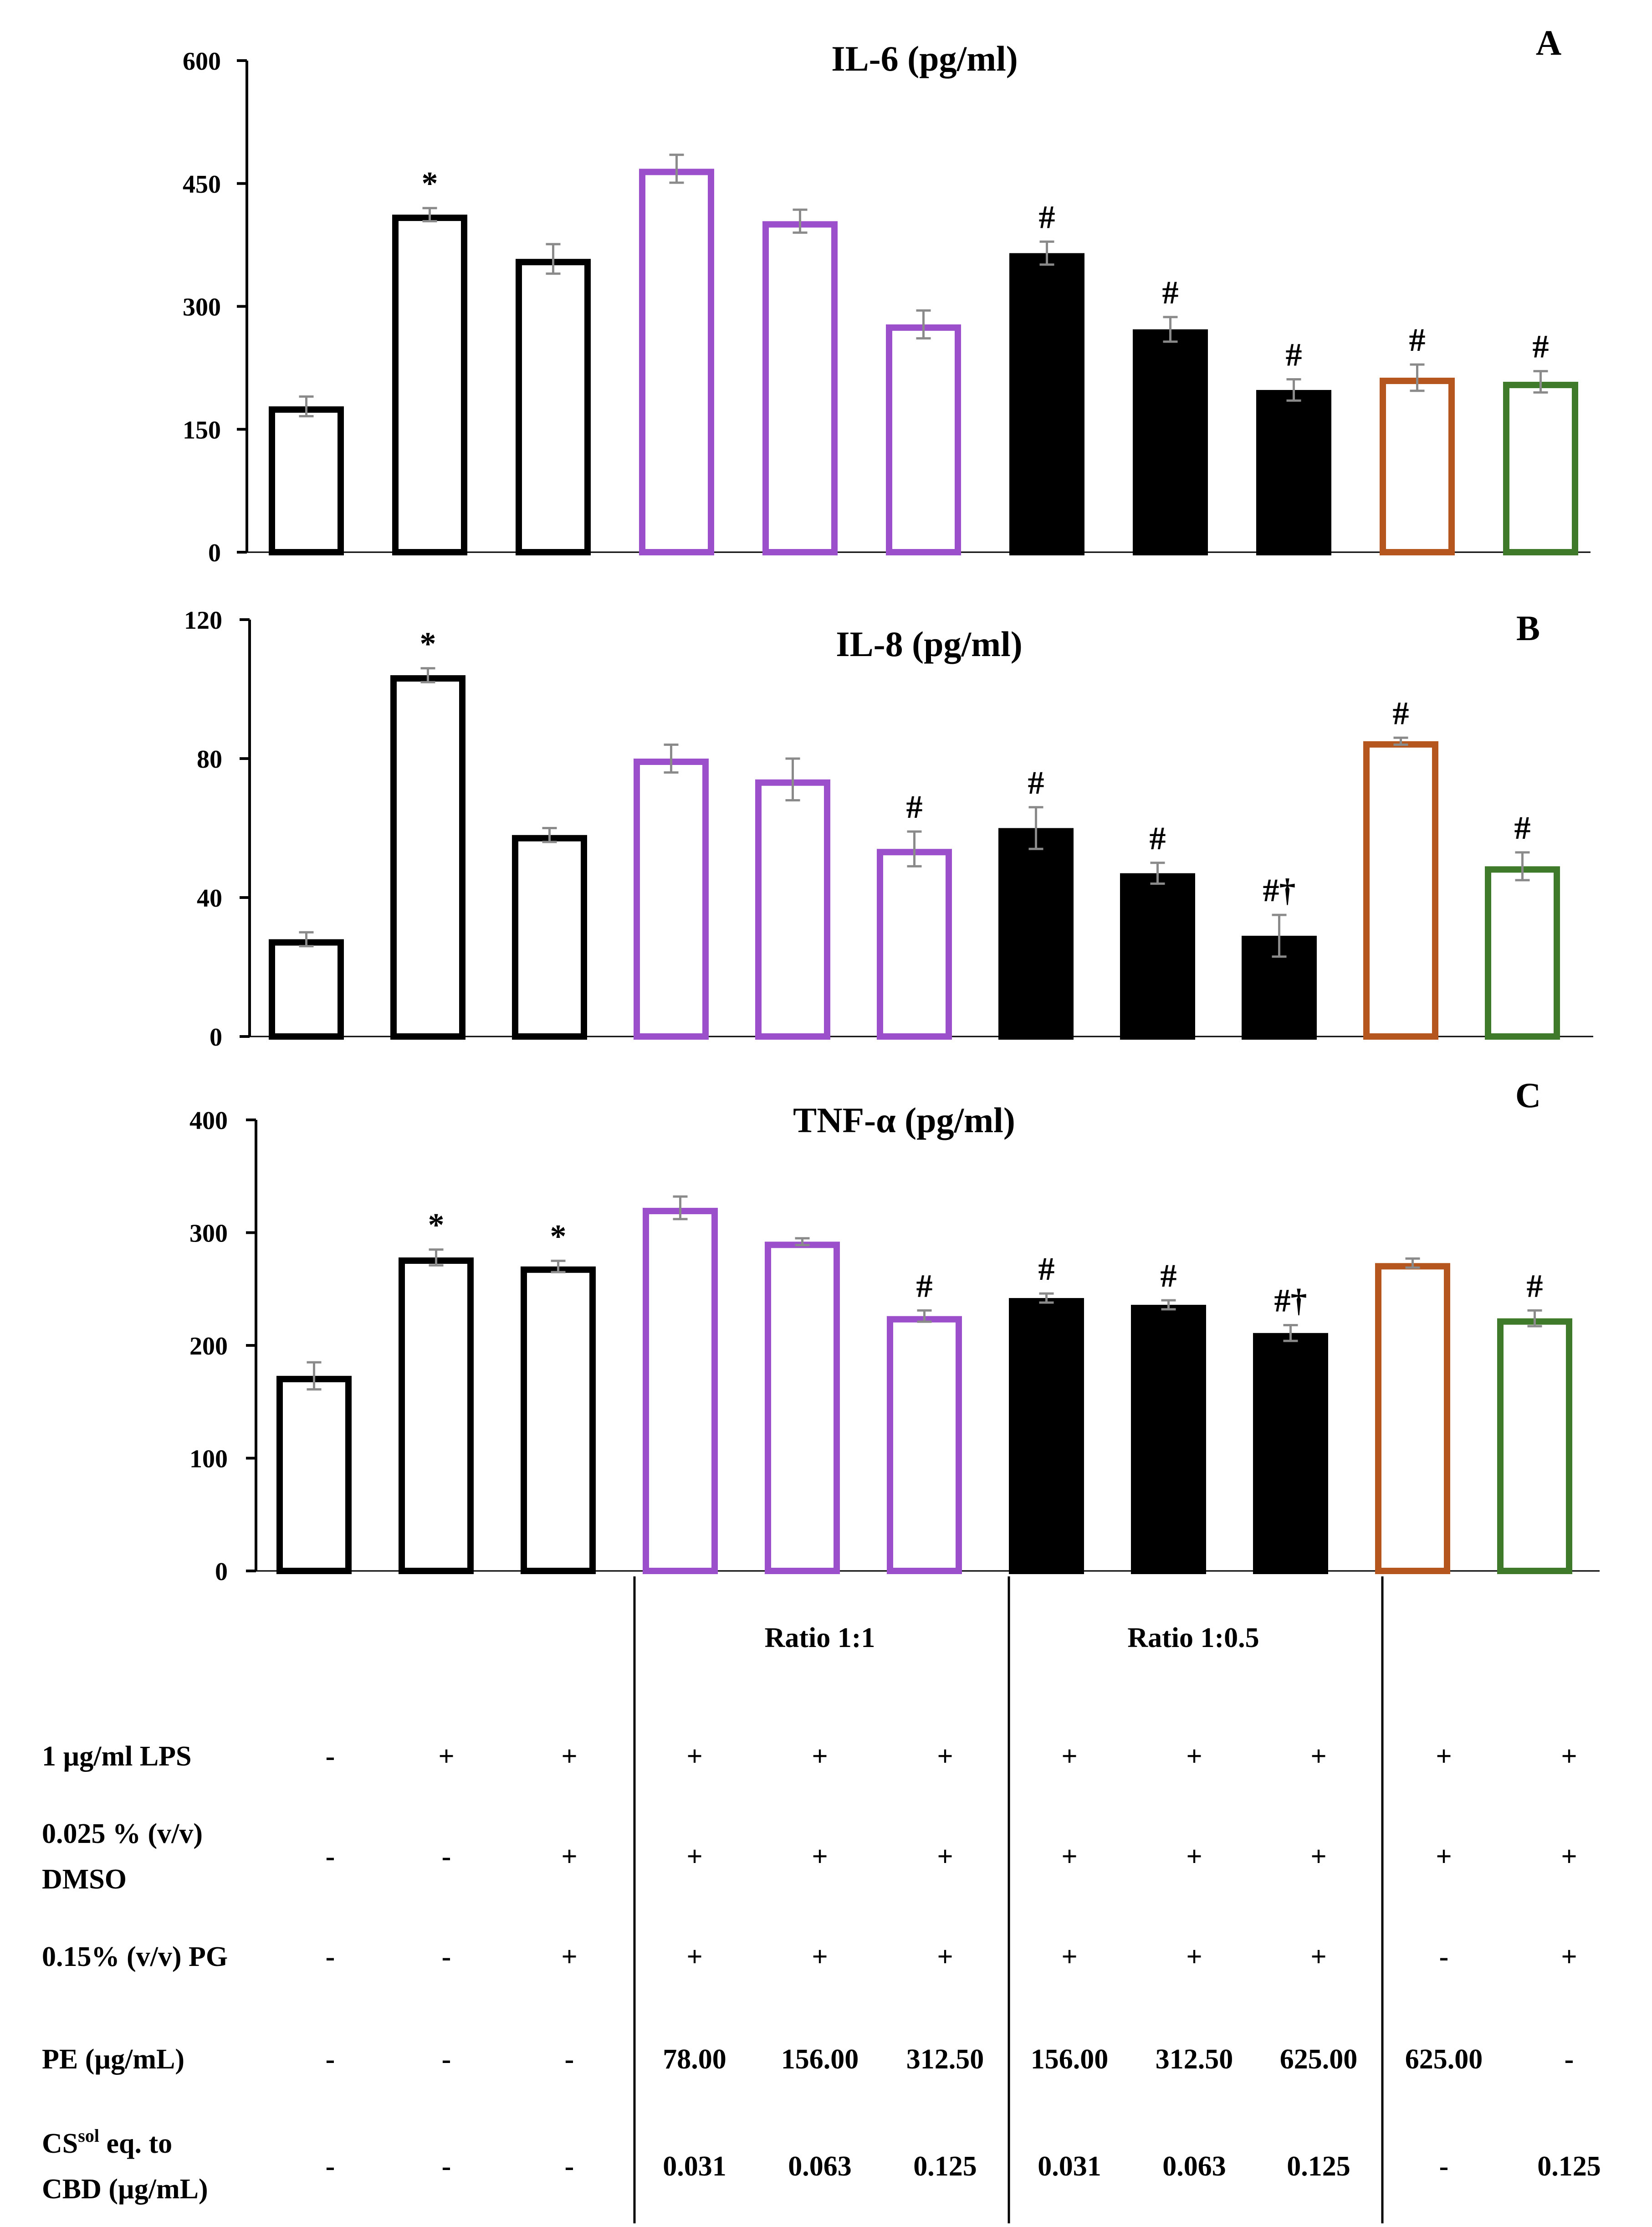  Describe the element at coordinates (210, 898) in the screenshot. I see `y-tick-label: 40` at that location.